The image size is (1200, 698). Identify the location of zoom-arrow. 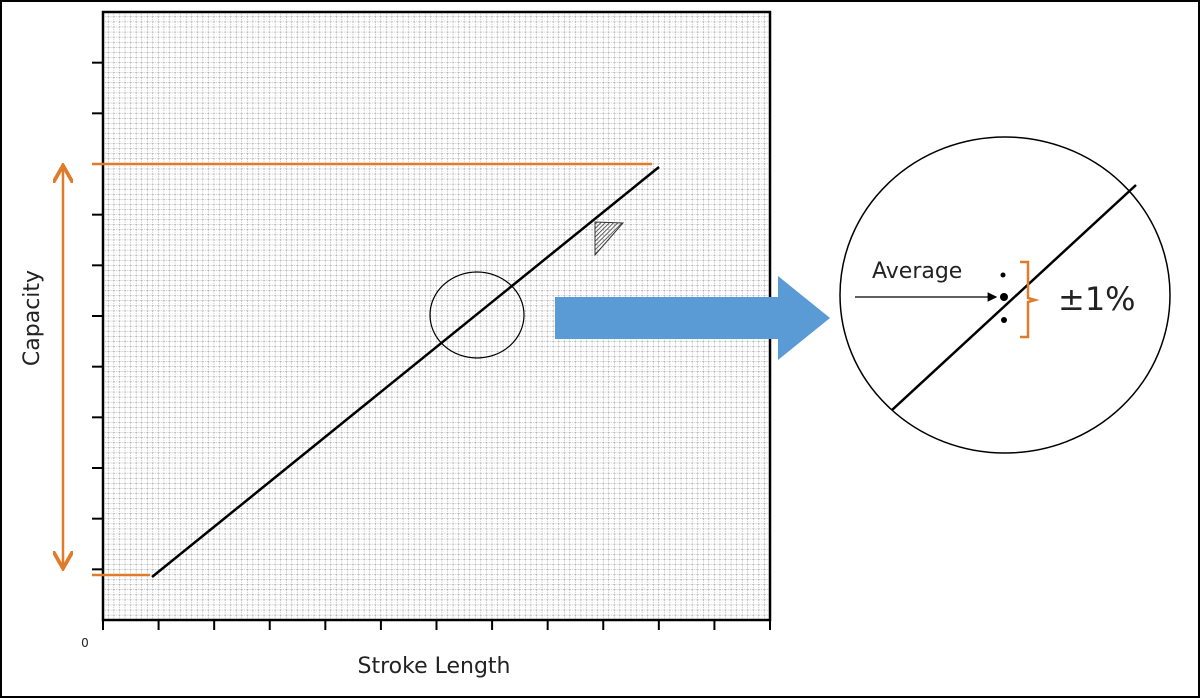
(692, 318).